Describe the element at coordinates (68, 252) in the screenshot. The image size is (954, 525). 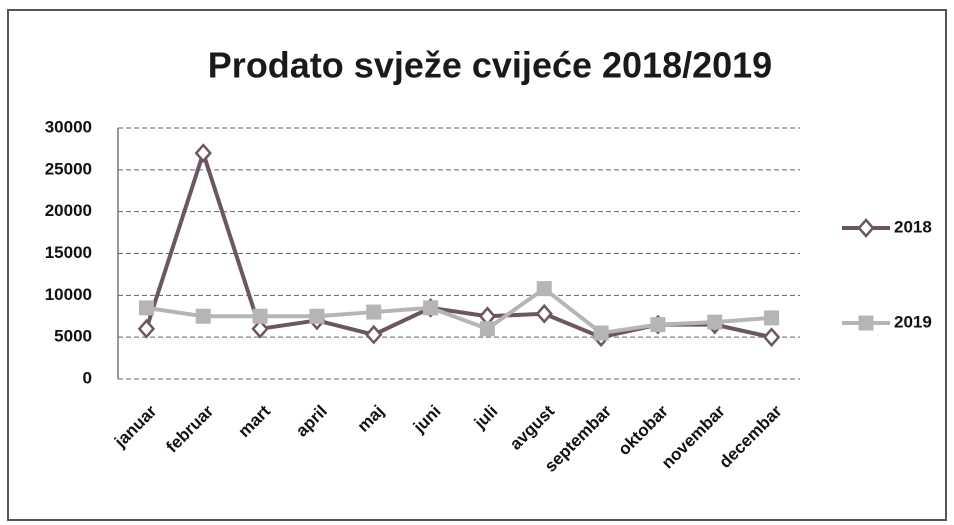
I see `y-tick-label: 15000` at that location.